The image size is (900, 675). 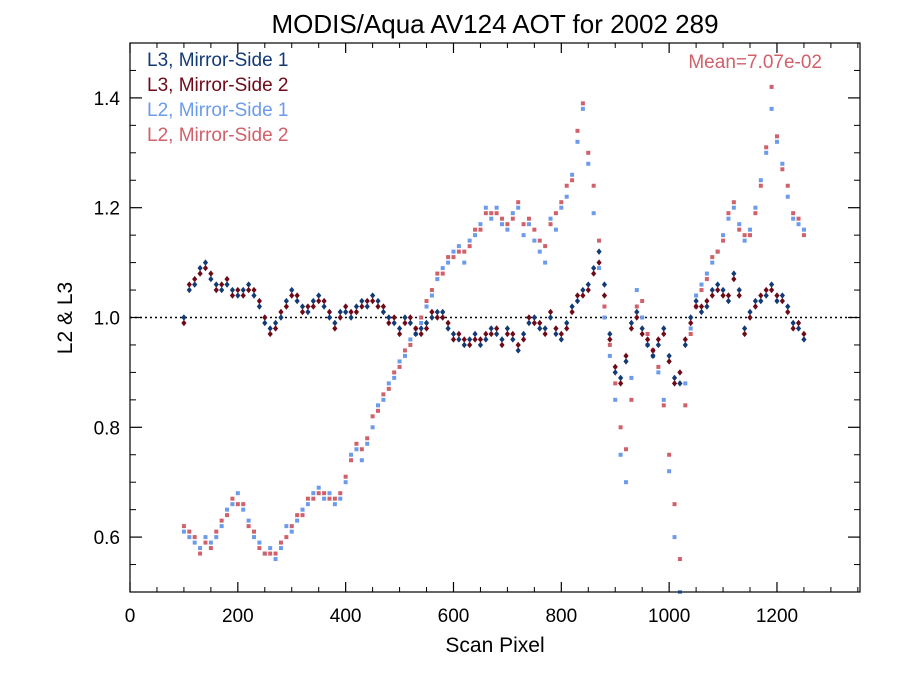 What do you see at coordinates (107, 428) in the screenshot?
I see `y-tick-label: 0.8` at bounding box center [107, 428].